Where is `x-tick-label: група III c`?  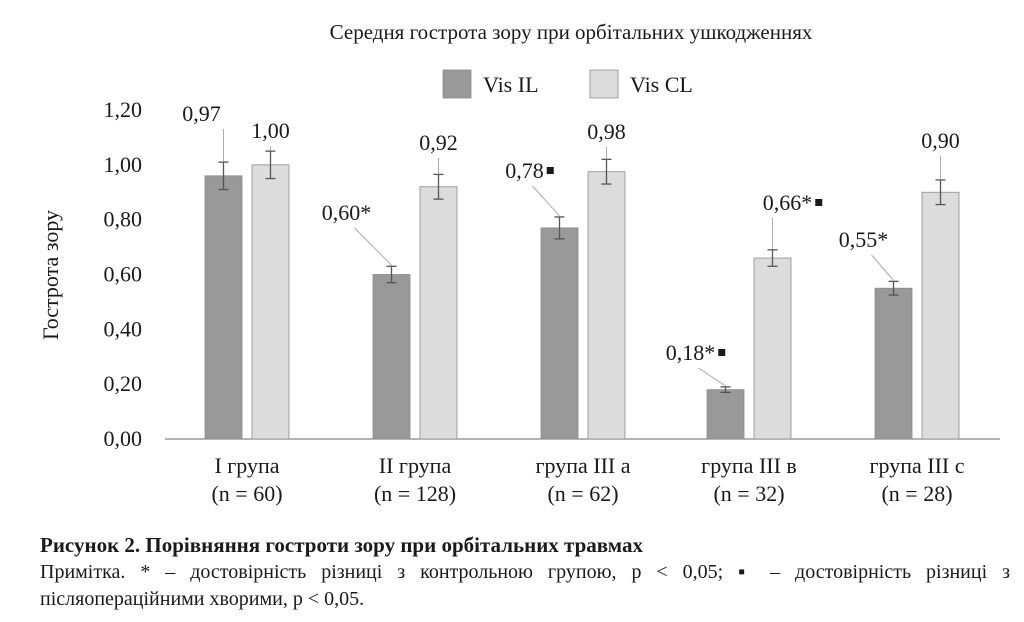 x-tick-label: група III c is located at coordinates (916, 465).